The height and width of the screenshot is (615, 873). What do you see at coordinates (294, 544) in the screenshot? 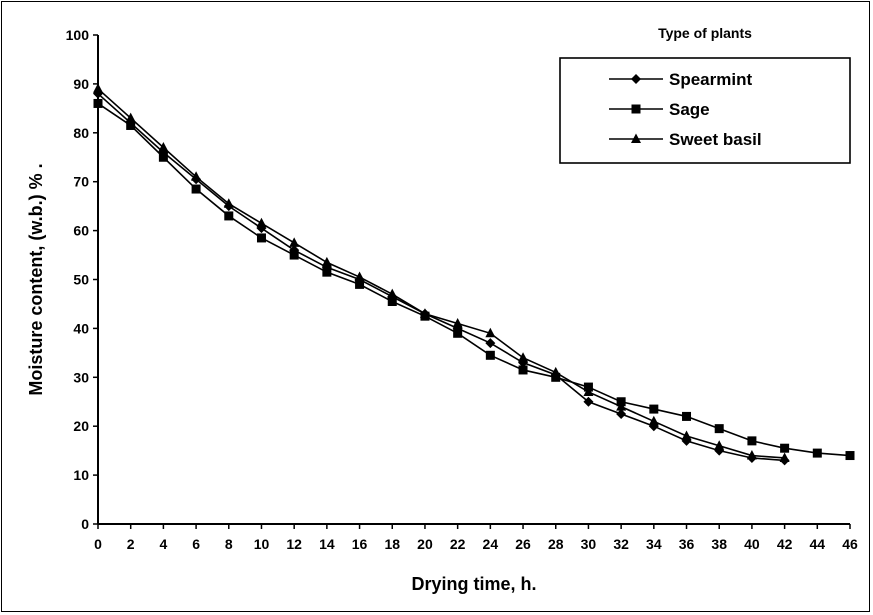
I see `x-tick-label: 12` at bounding box center [294, 544].